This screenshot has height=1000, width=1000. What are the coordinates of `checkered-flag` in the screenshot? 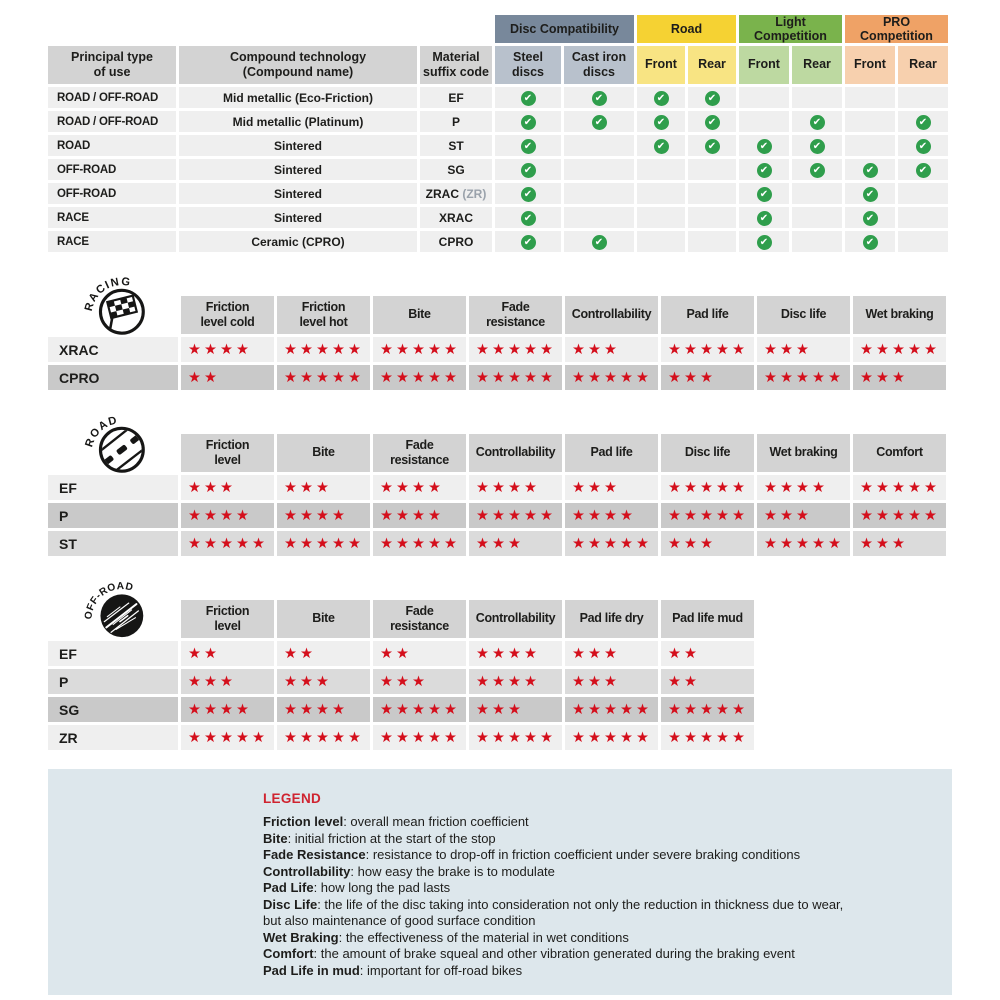 It's located at (122, 312).